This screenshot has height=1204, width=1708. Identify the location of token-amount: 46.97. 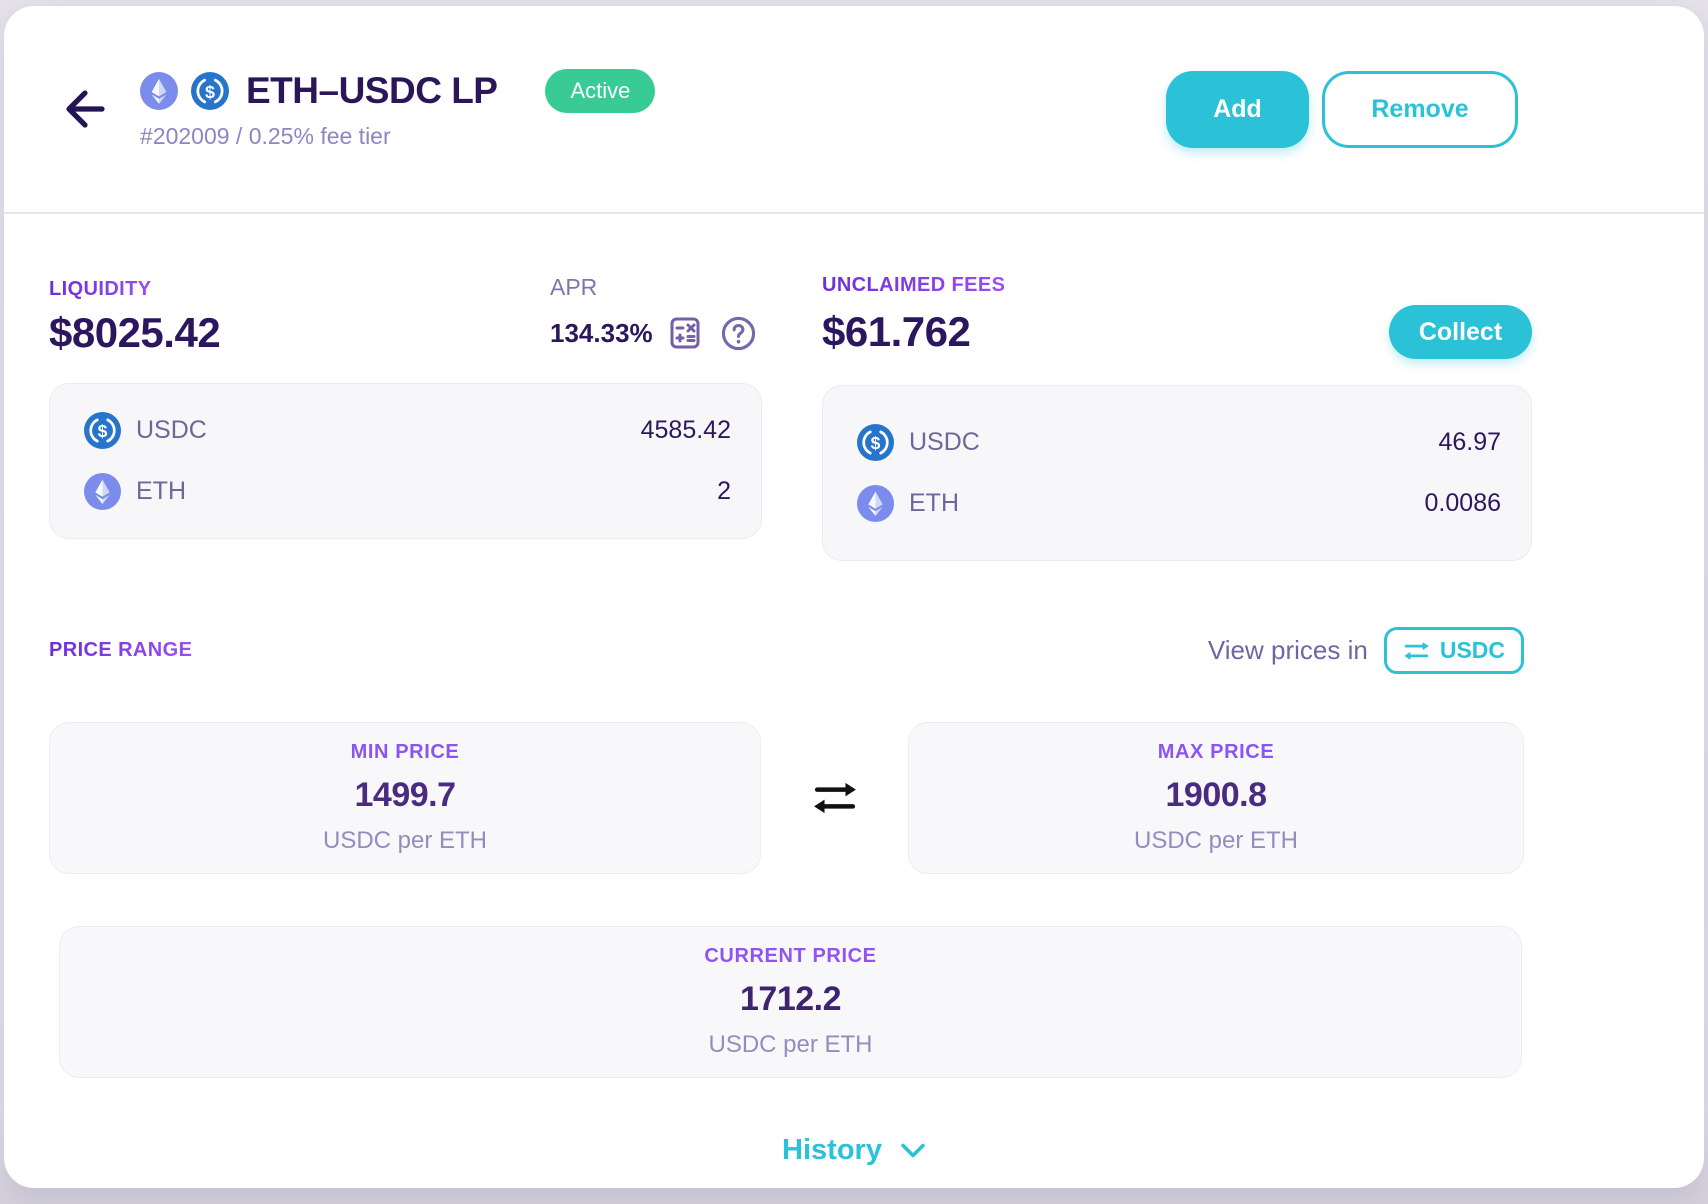
(1469, 442).